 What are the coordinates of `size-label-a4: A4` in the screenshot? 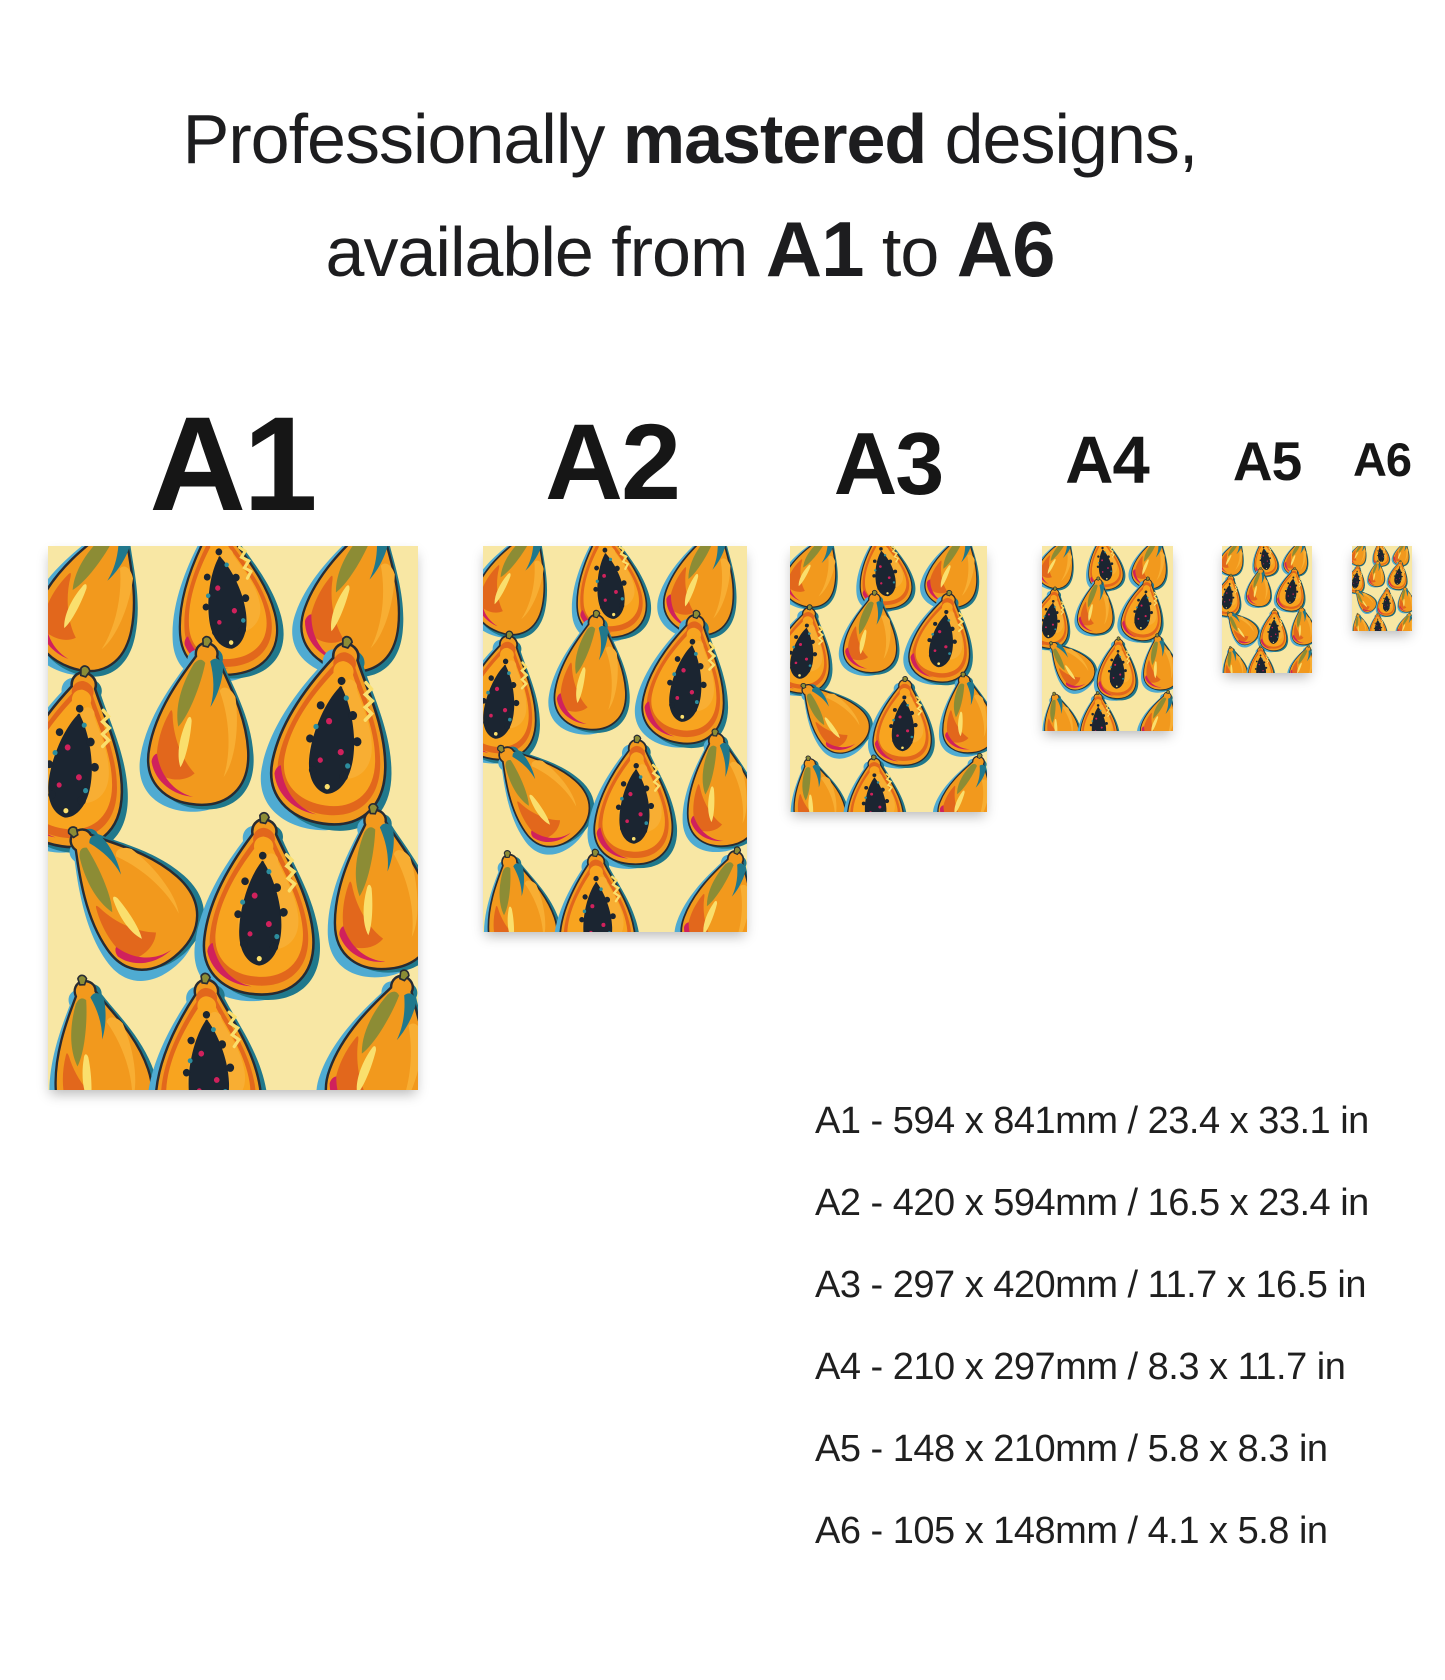 It's located at (1107, 460).